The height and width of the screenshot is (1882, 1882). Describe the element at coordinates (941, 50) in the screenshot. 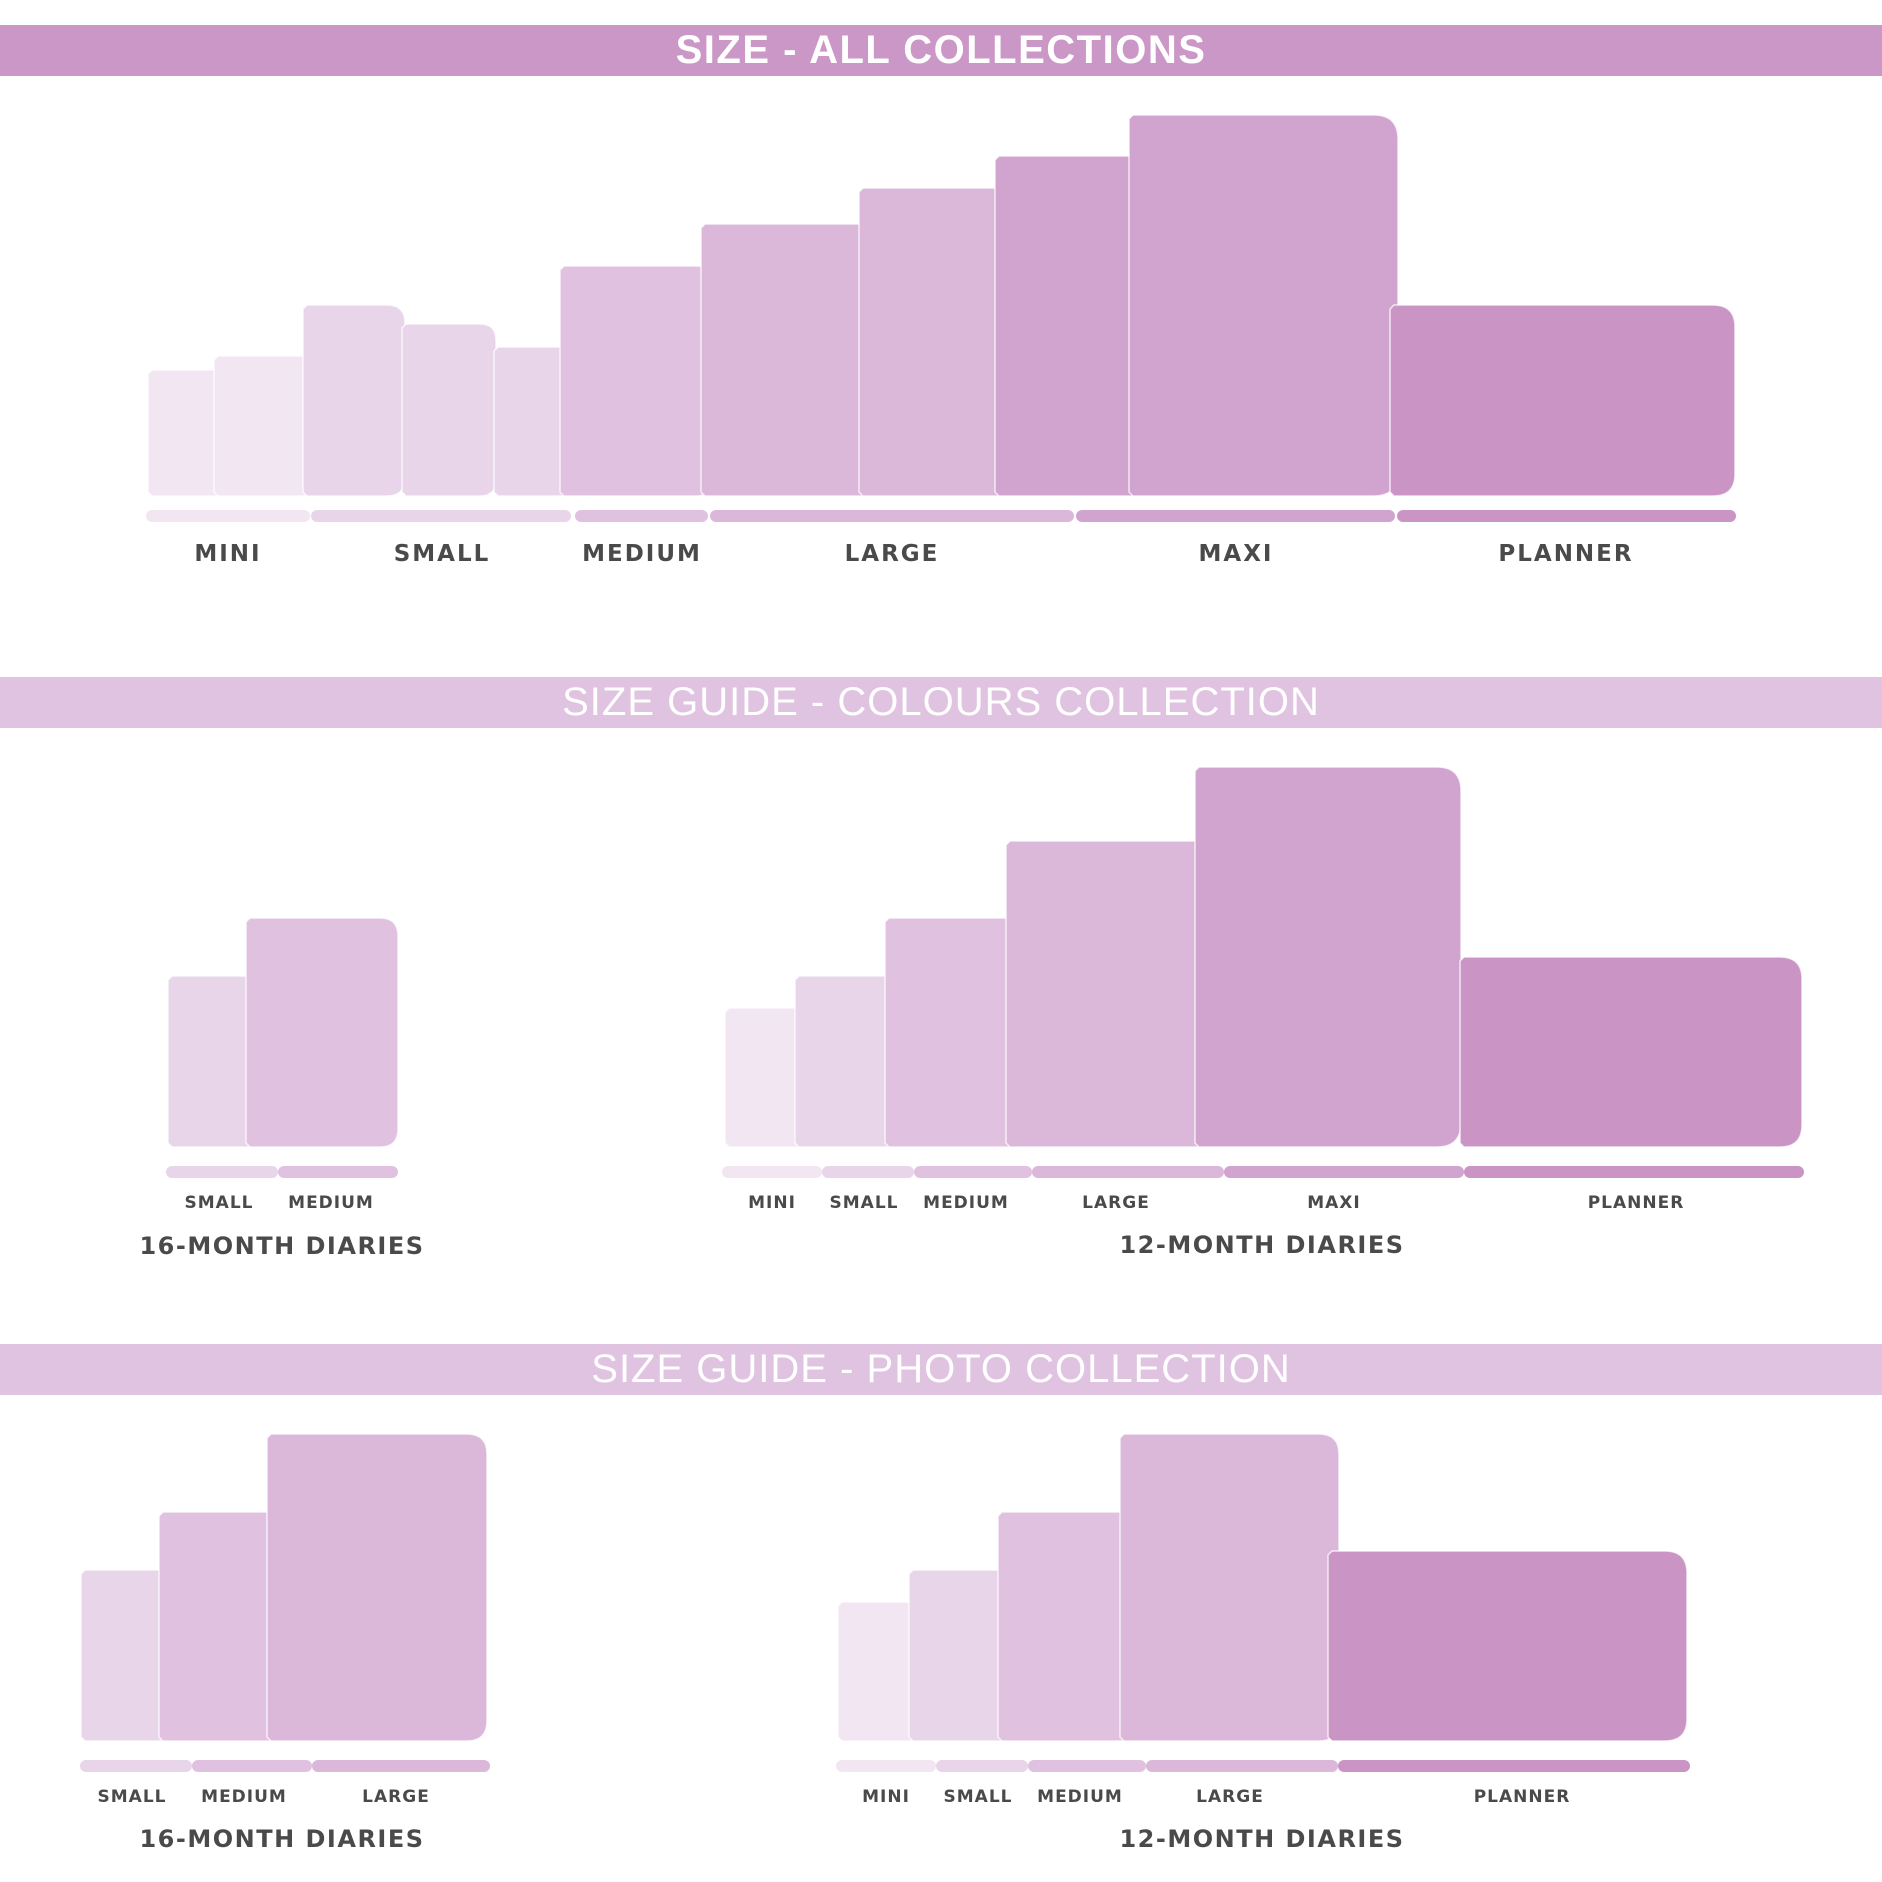

I see `banner-all-collections: SIZE - ALL COLLECTIONS` at that location.